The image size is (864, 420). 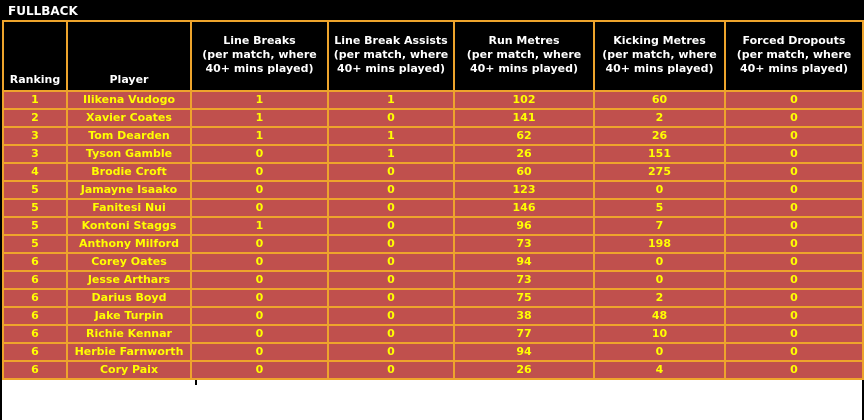 I want to click on cell-ranking: 2, so click(x=35, y=118).